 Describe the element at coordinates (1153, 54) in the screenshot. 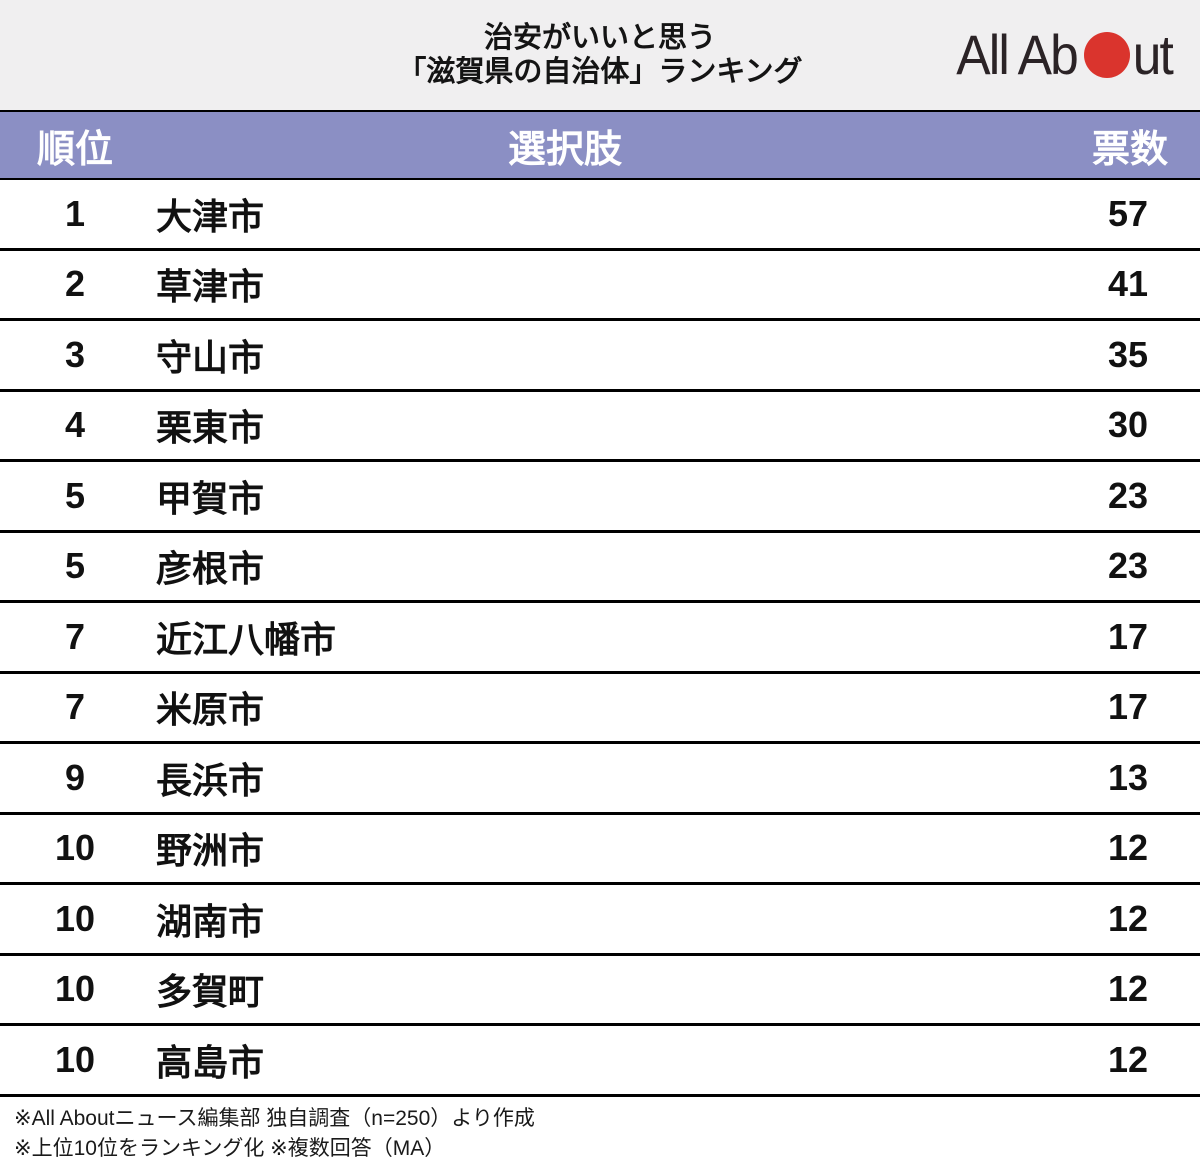

I see `logo-text-right: ut` at that location.